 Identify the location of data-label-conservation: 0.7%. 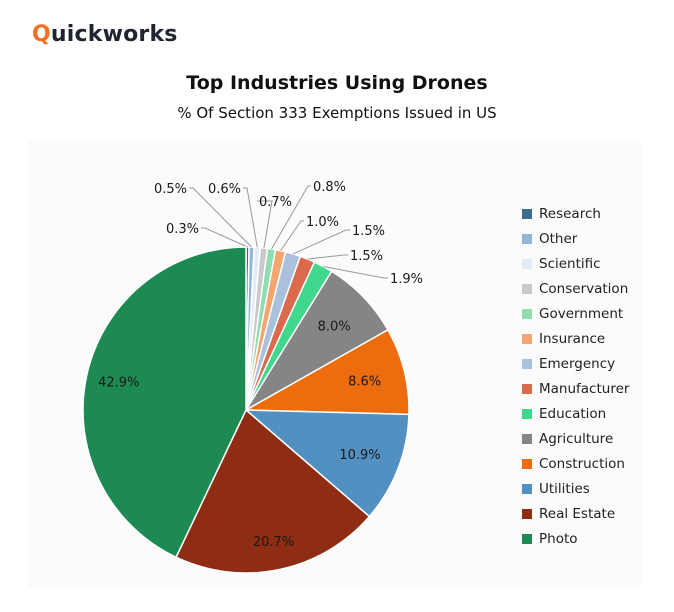
(275, 202).